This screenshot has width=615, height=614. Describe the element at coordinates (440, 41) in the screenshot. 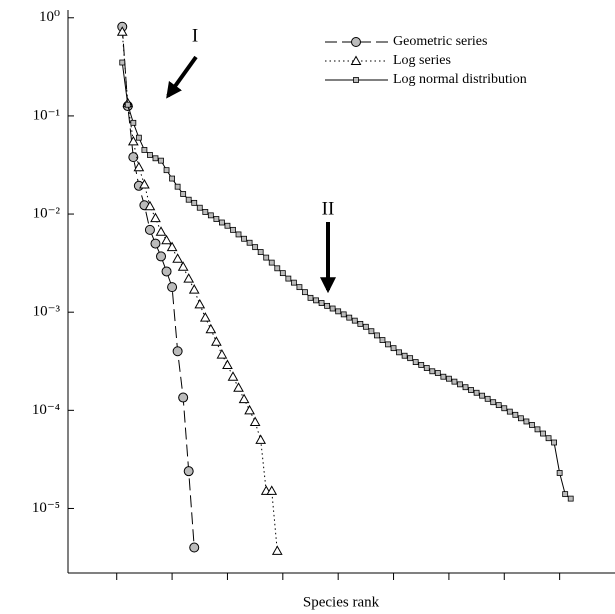

I see `legend-label: Geometric series` at that location.